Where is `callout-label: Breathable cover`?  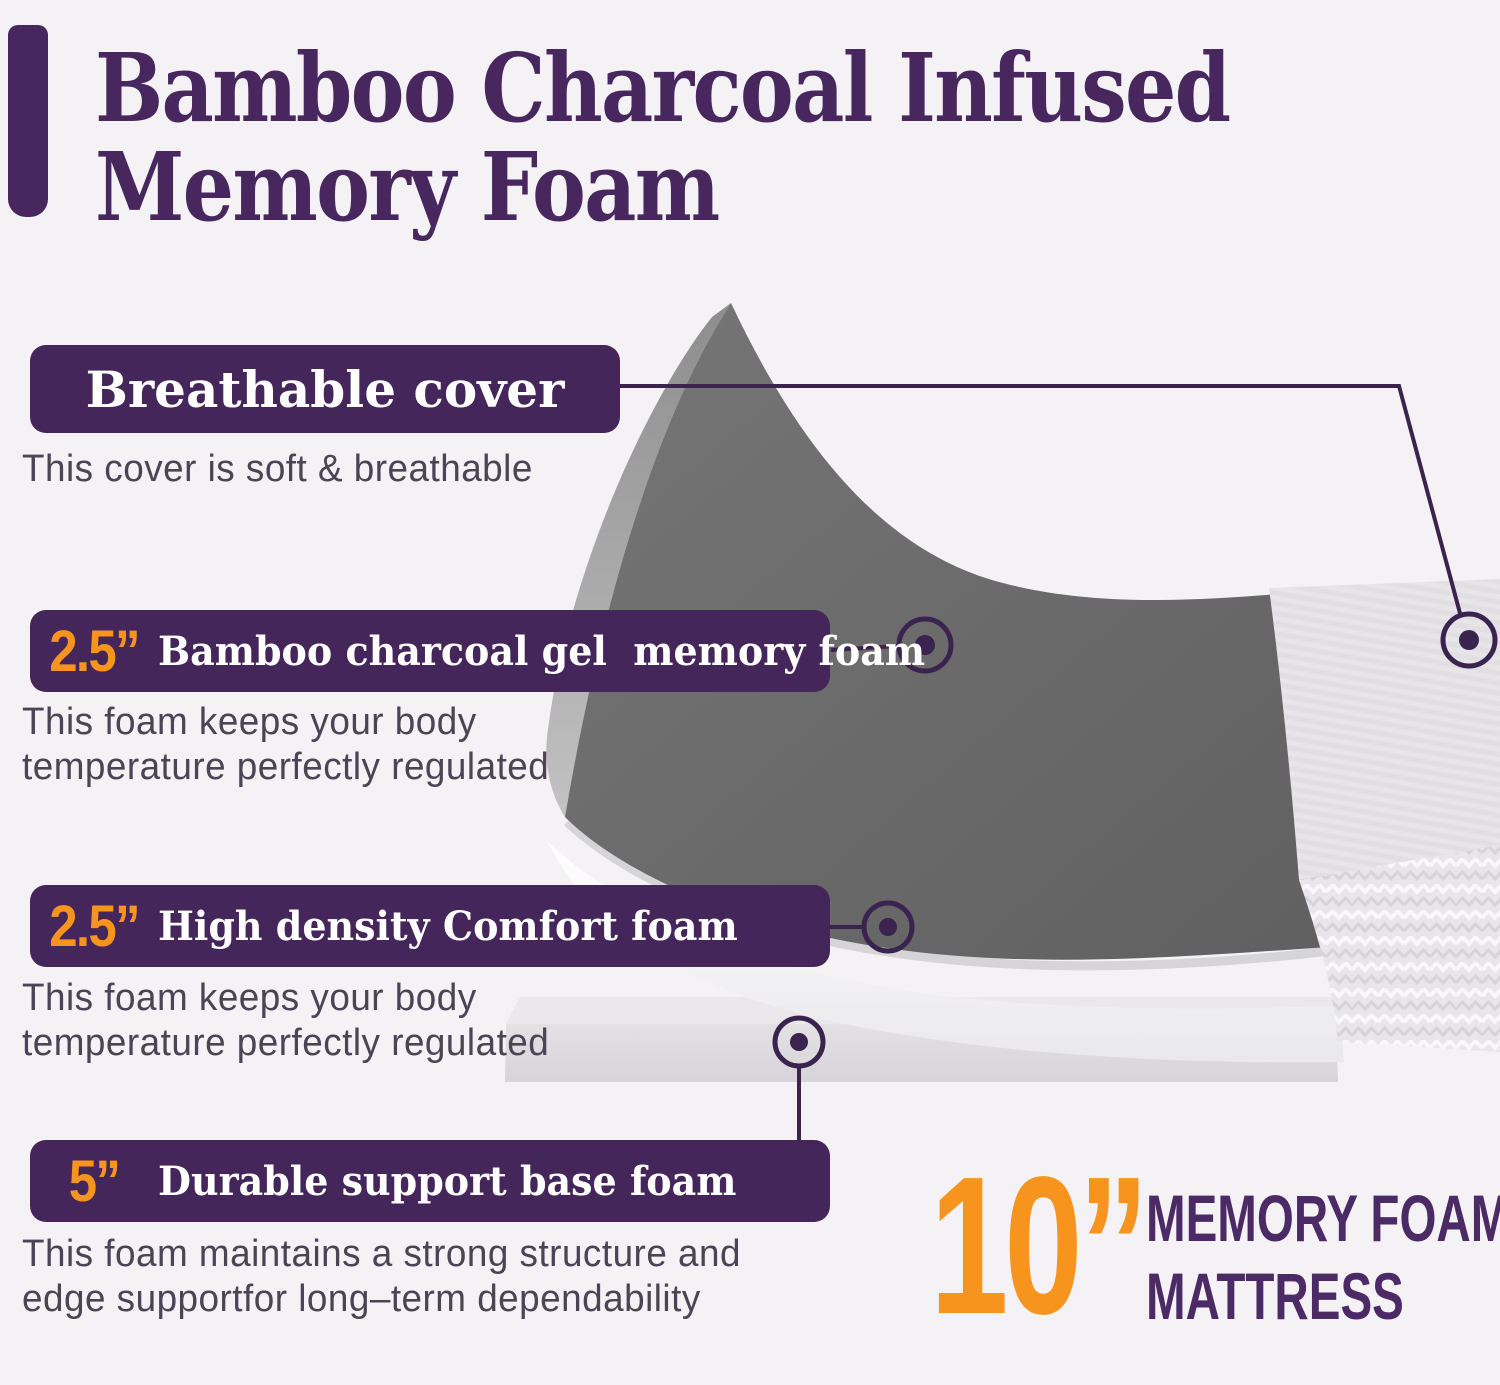
callout-label: Breathable cover is located at coordinates (325, 389).